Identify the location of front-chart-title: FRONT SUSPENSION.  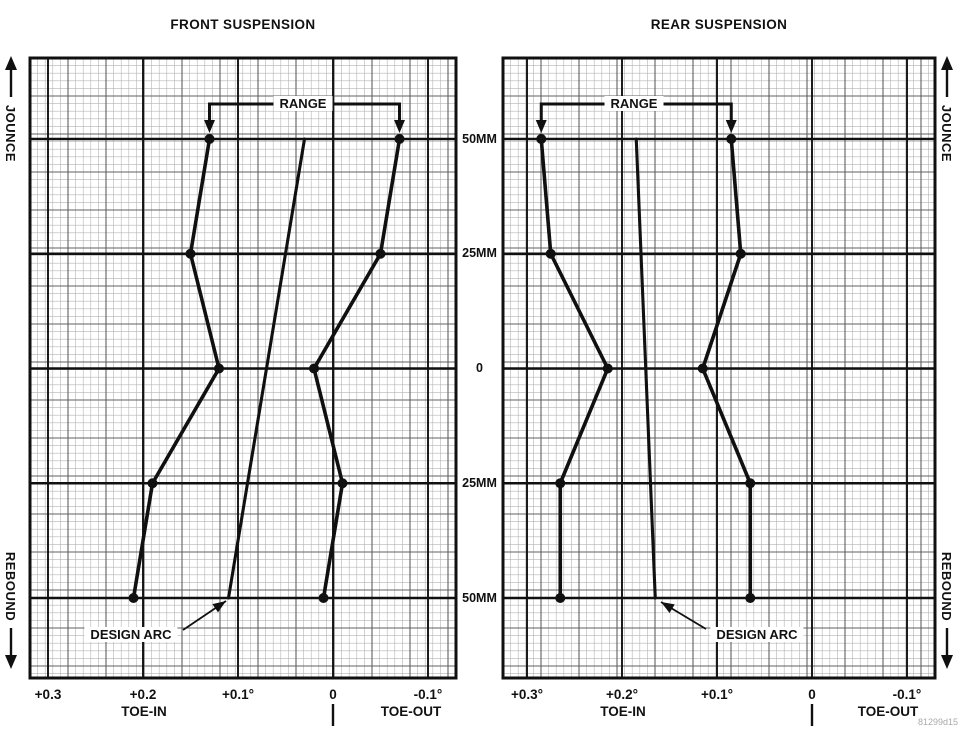
(243, 24).